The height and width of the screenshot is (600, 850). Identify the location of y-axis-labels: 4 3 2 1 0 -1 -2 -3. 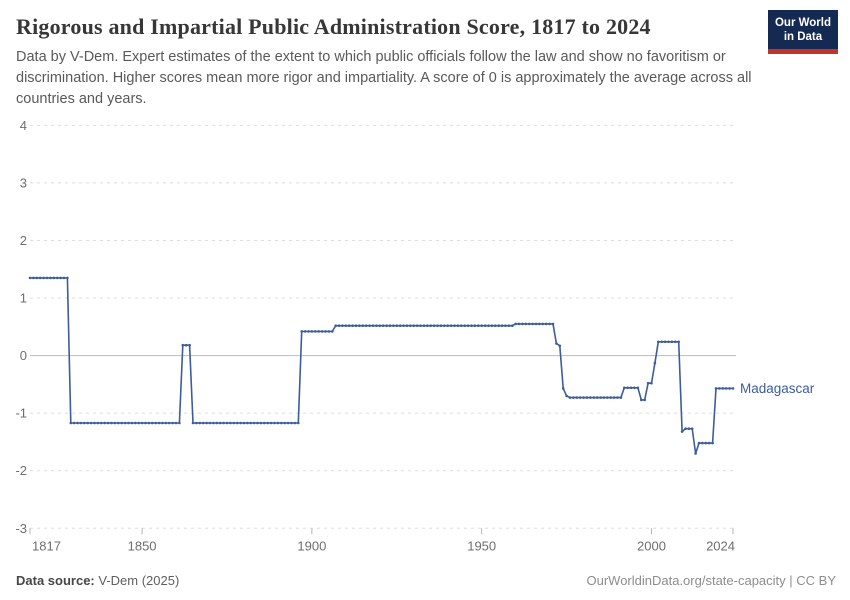
(21, 327).